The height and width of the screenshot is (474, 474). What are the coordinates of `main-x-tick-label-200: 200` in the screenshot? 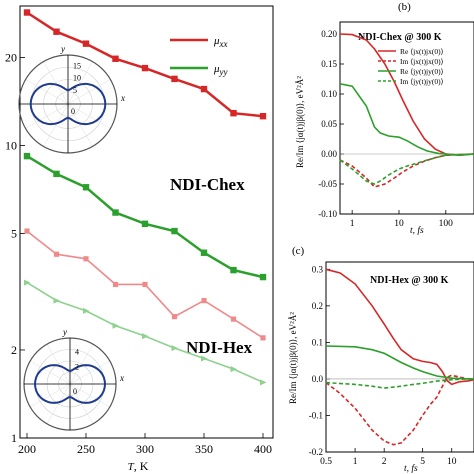 It's located at (27, 449).